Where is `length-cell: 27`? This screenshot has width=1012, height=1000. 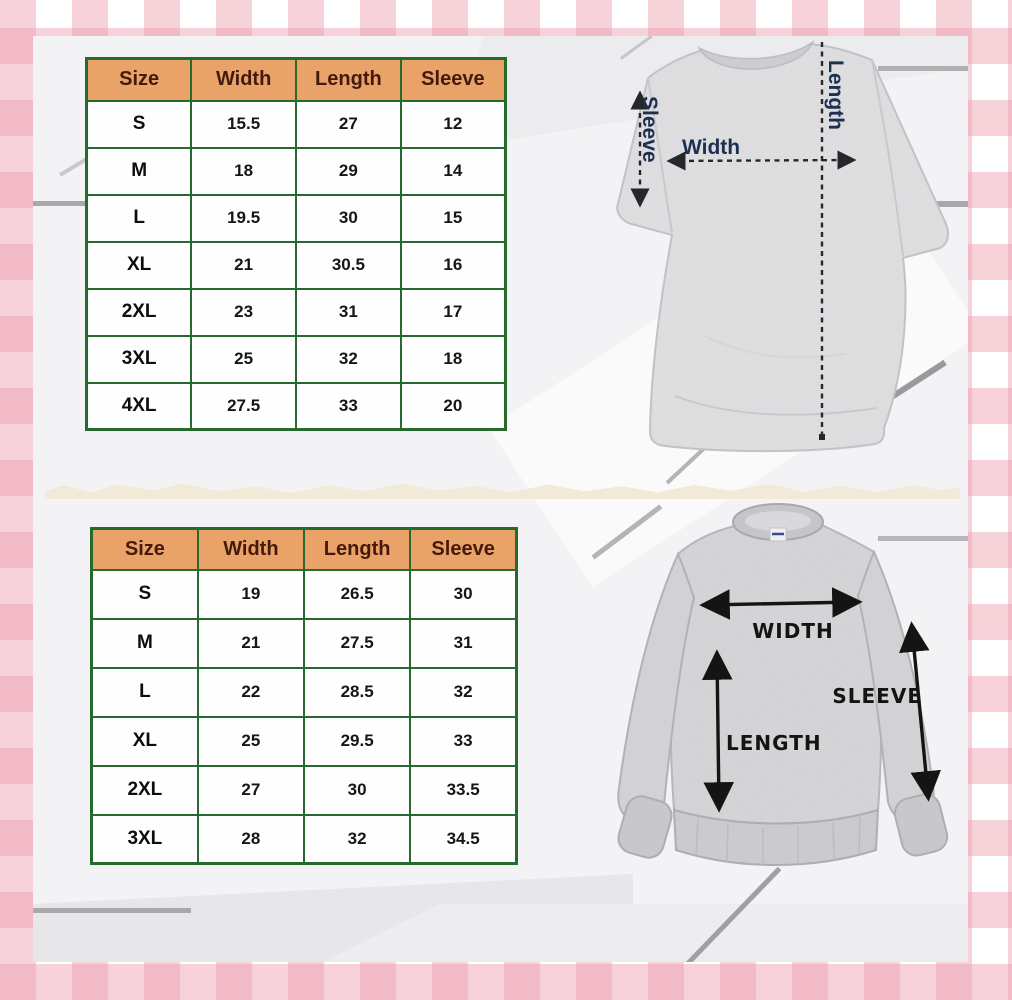
length-cell: 27 is located at coordinates (348, 124).